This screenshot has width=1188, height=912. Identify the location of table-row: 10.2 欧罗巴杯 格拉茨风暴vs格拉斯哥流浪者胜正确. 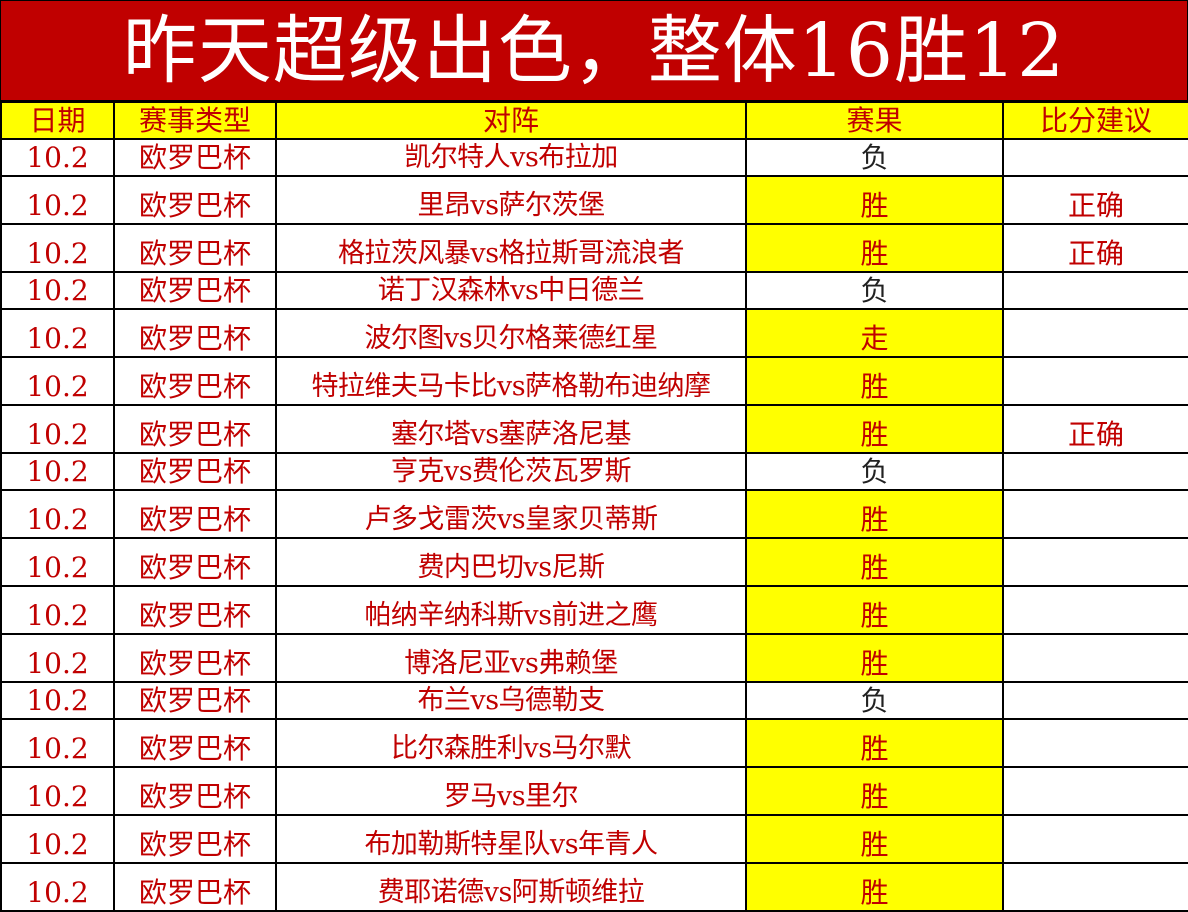
(594, 248).